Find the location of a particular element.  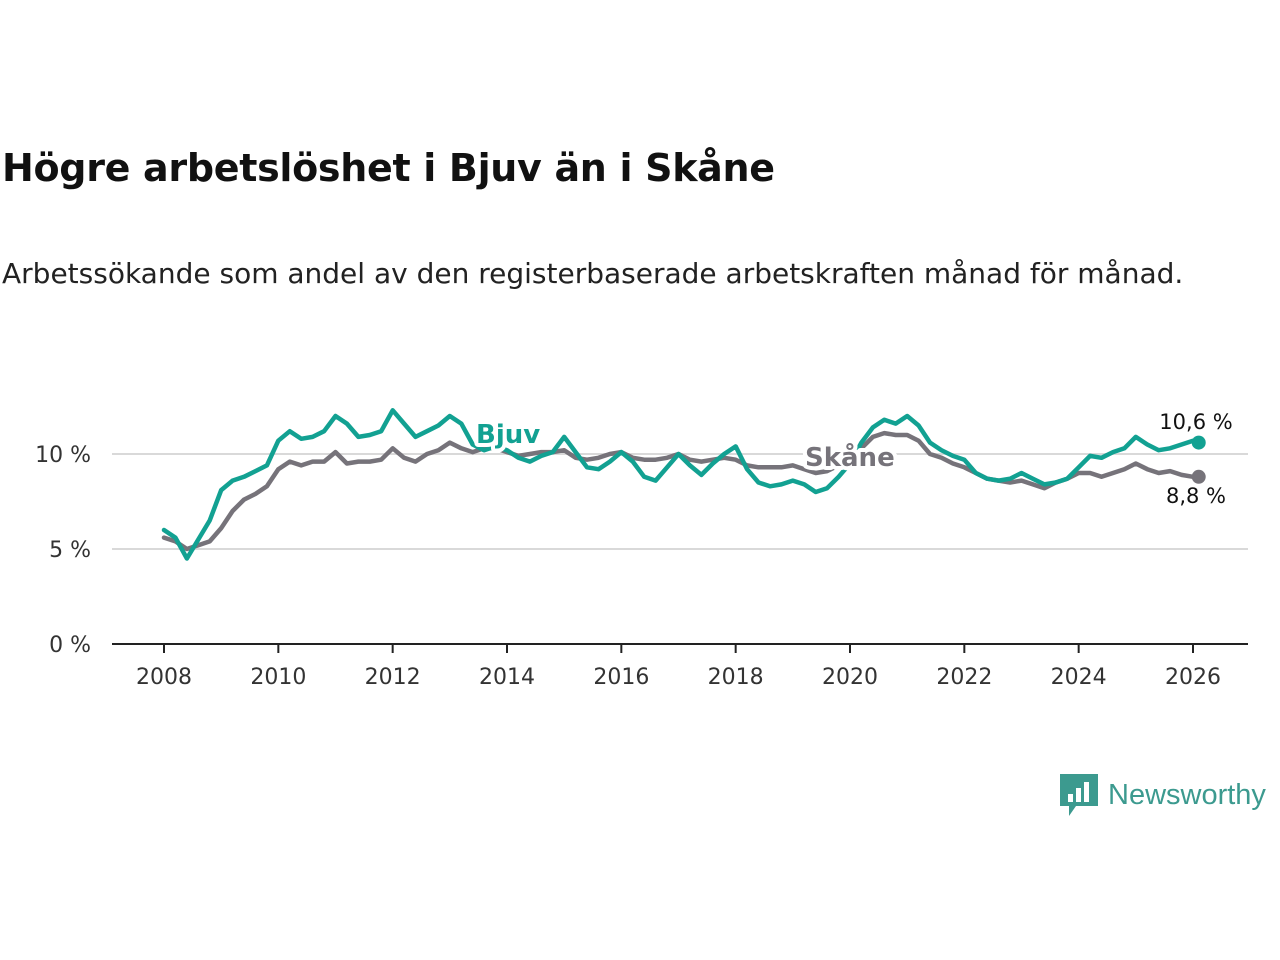

x-tick-label: 2020 is located at coordinates (850, 677).